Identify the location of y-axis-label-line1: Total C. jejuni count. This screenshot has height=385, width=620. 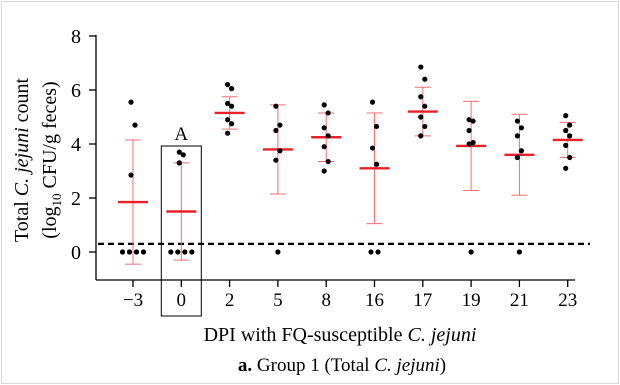
(22, 159).